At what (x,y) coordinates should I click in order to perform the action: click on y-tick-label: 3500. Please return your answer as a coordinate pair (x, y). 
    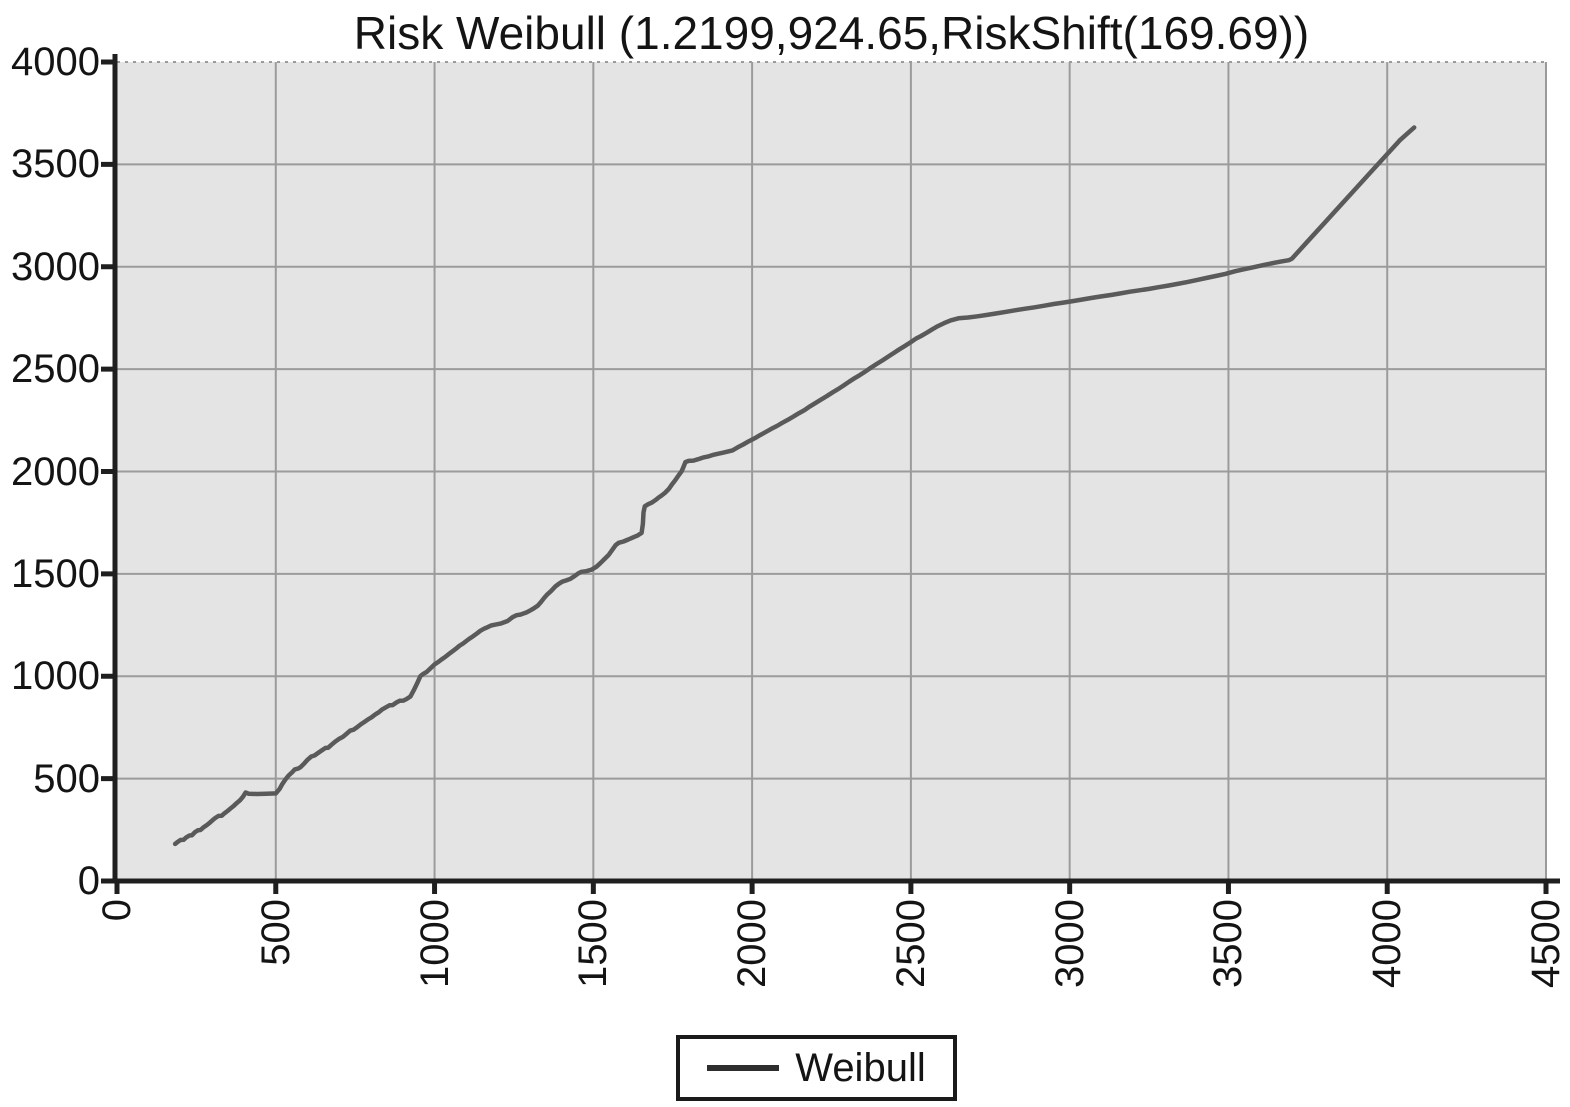
    Looking at the image, I should click on (55, 164).